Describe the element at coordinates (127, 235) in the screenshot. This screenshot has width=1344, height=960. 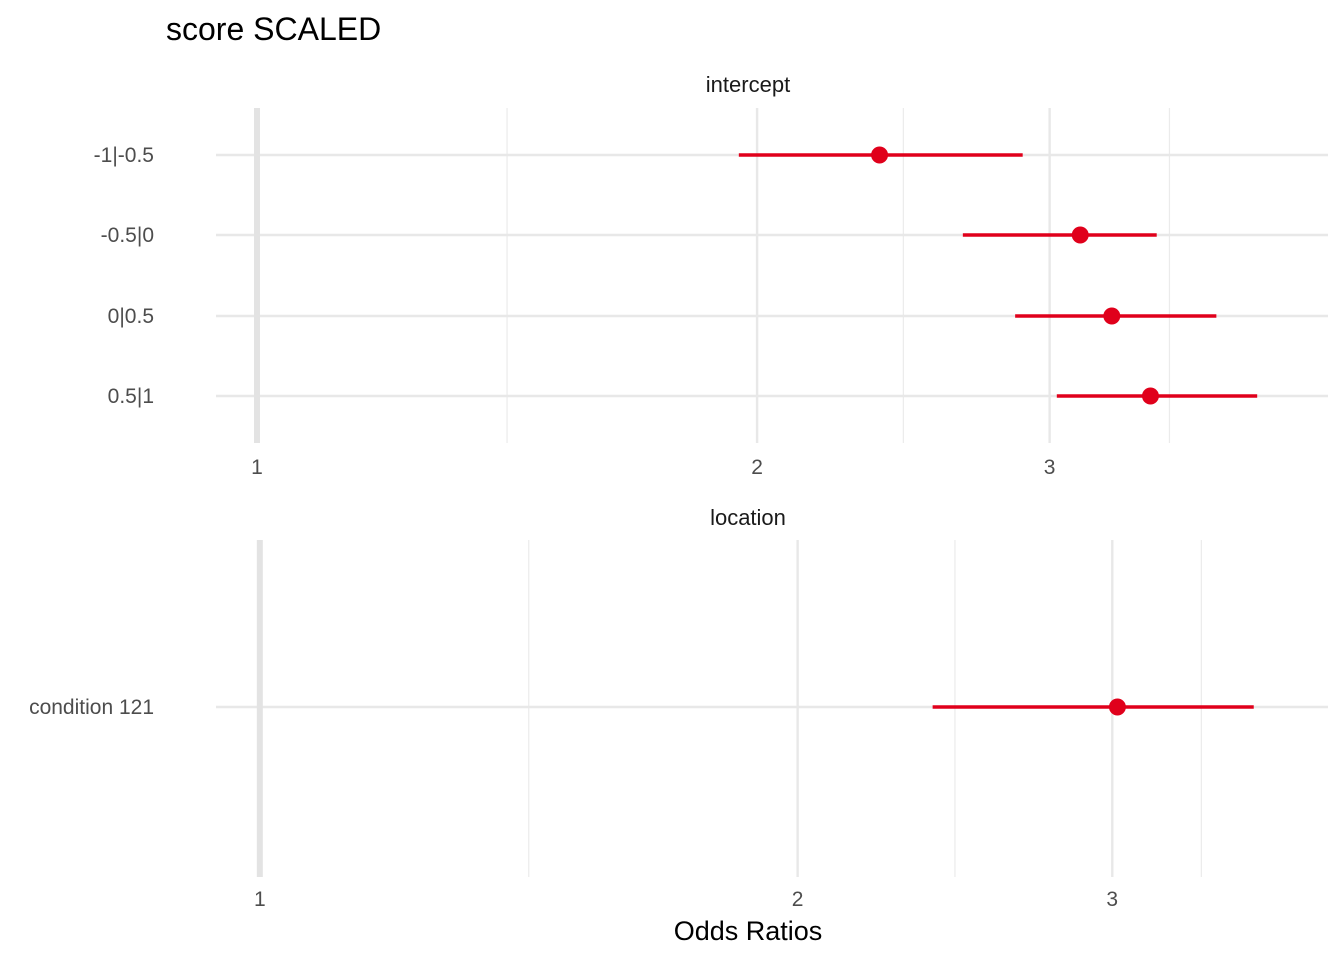
I see `y-tick-label: -0.5|0` at that location.